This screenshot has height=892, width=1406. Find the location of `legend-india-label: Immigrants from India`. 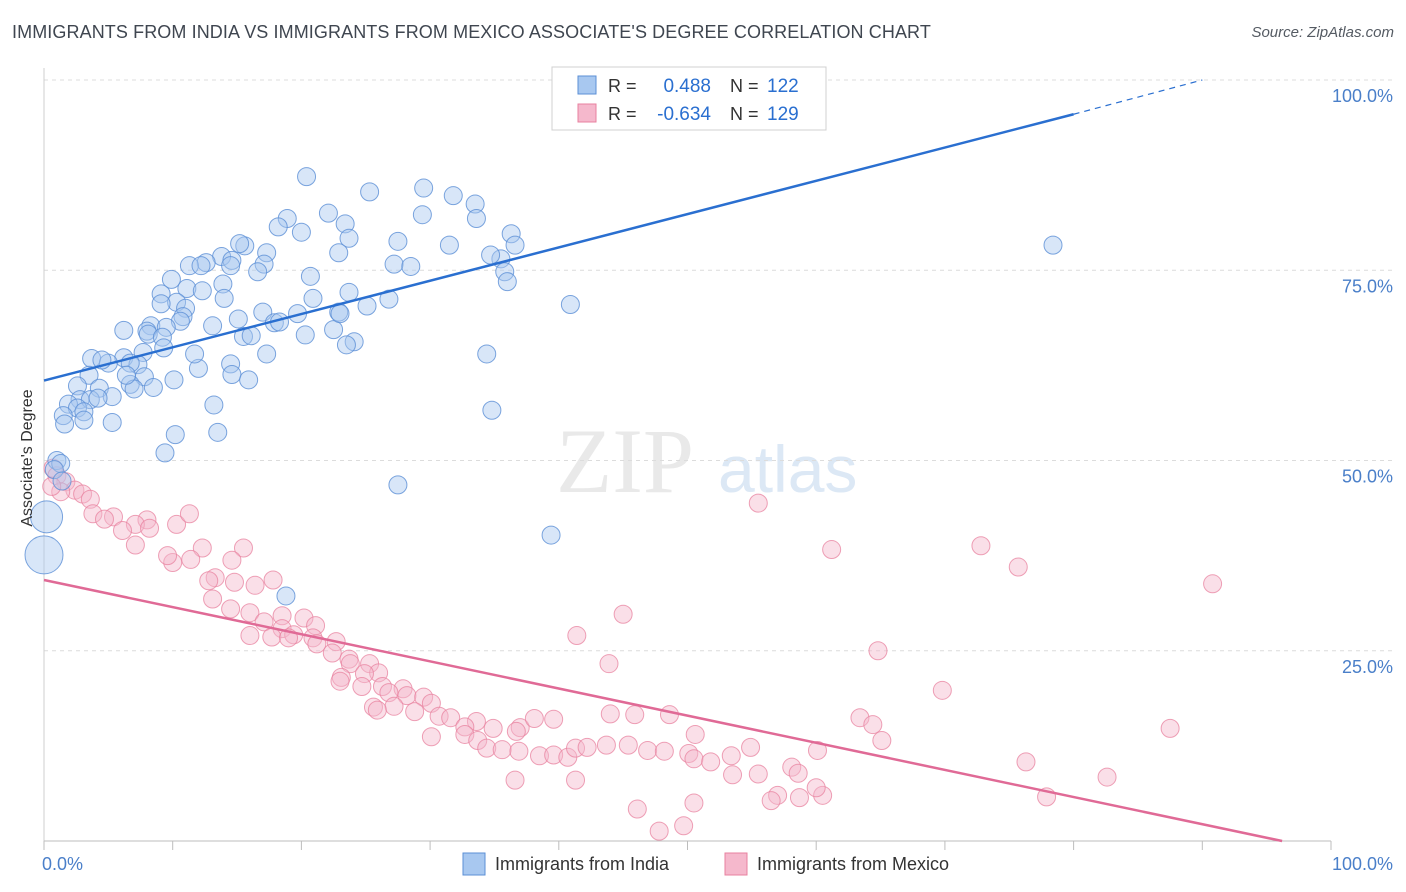

legend-india-label: Immigrants from India is located at coordinates (582, 864).